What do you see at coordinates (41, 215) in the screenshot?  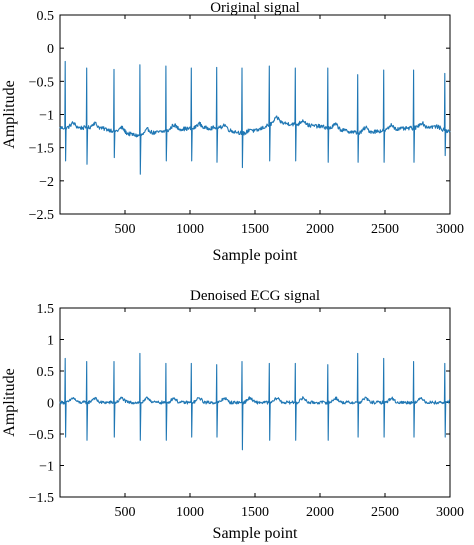 I see `y-tick-label: −2.5` at bounding box center [41, 215].